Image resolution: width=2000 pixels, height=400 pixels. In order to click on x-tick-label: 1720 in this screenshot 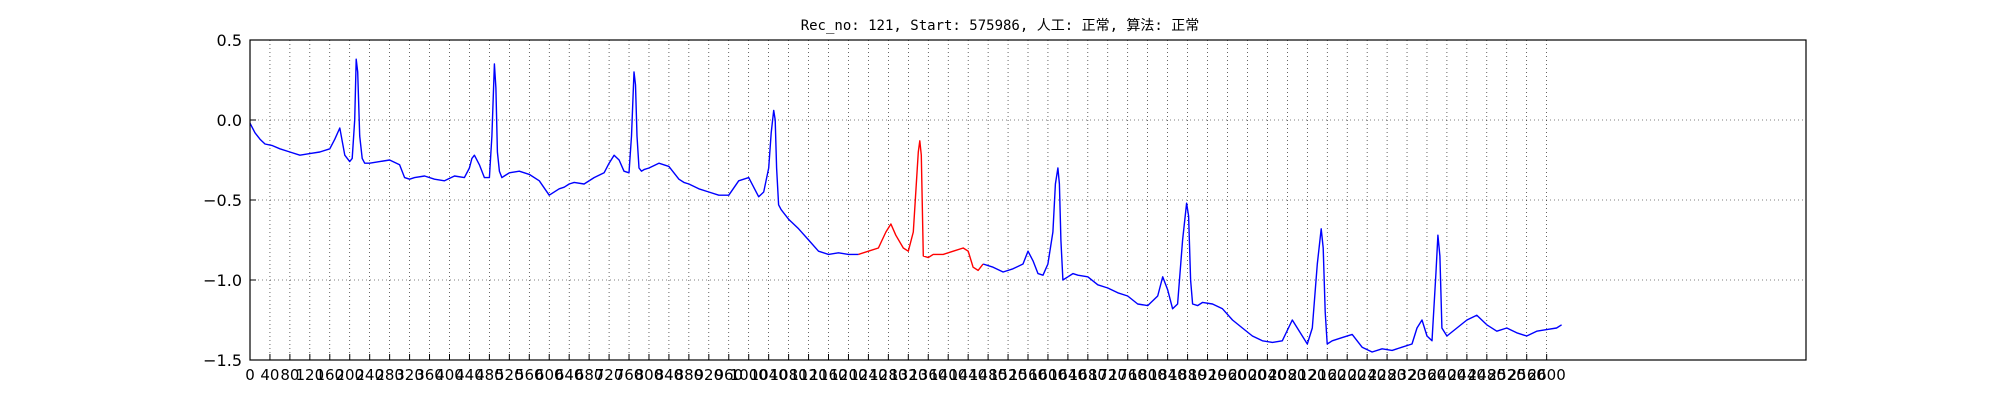, I will do `click(1108, 375)`.